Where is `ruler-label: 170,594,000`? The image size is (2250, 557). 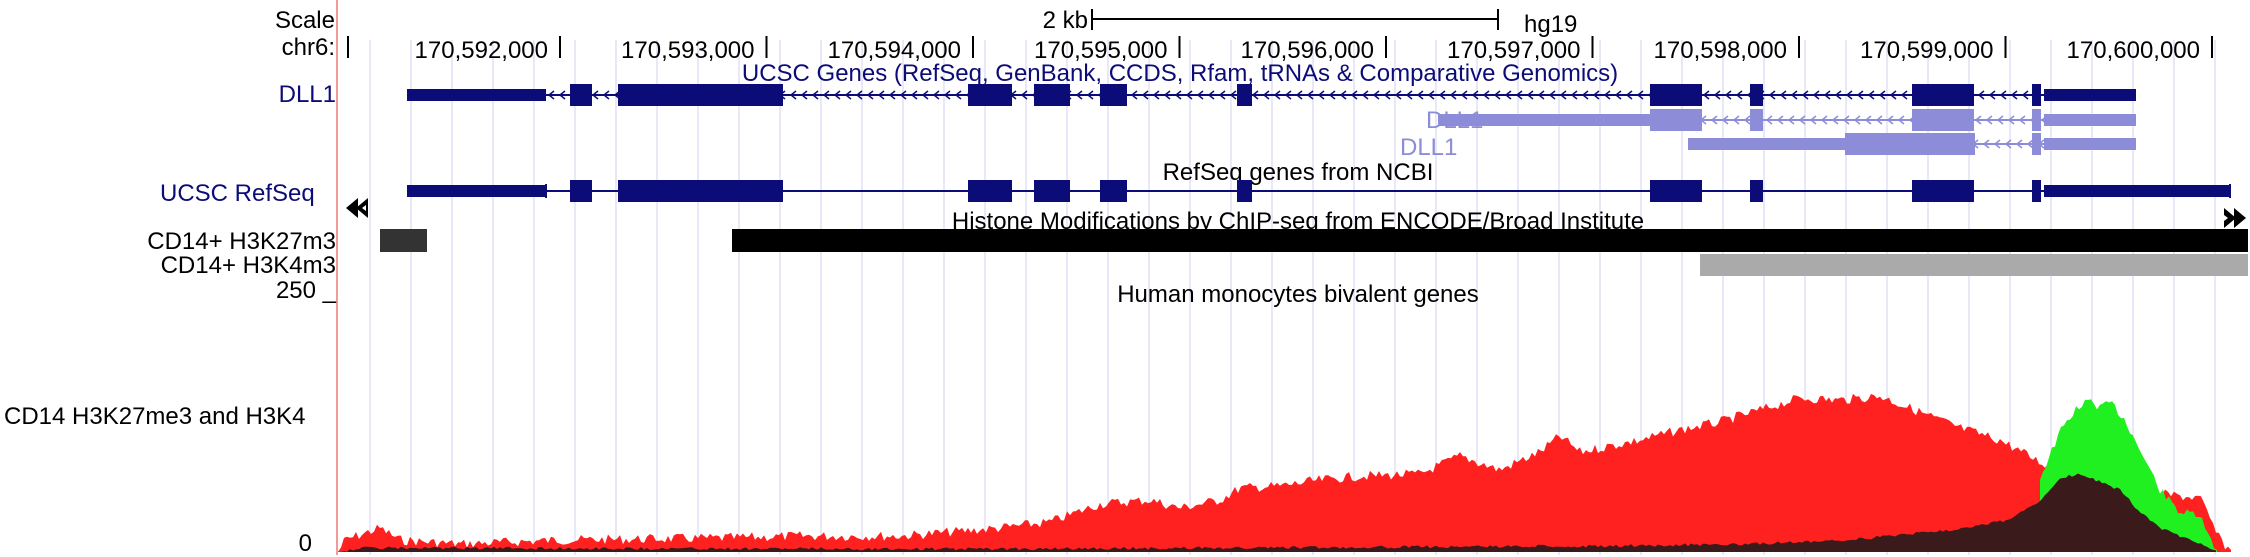 ruler-label: 170,594,000 is located at coordinates (894, 50).